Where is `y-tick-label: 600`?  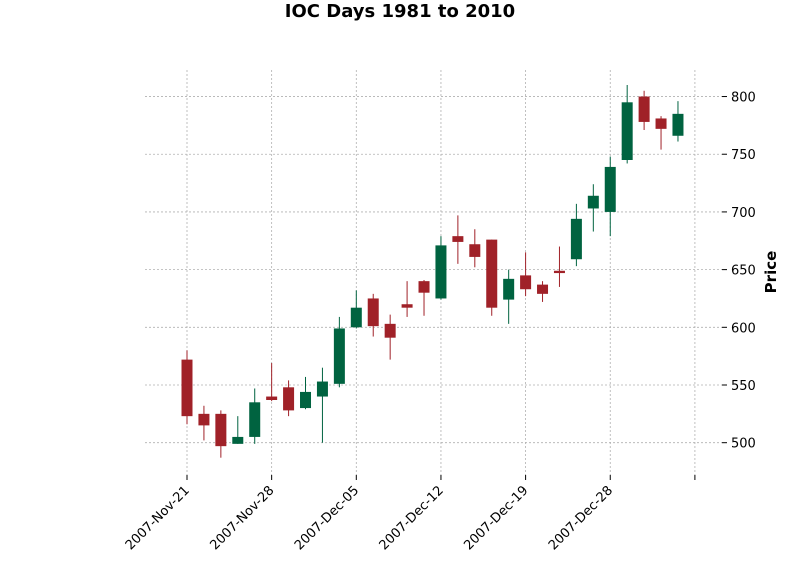
y-tick-label: 600 is located at coordinates (743, 328).